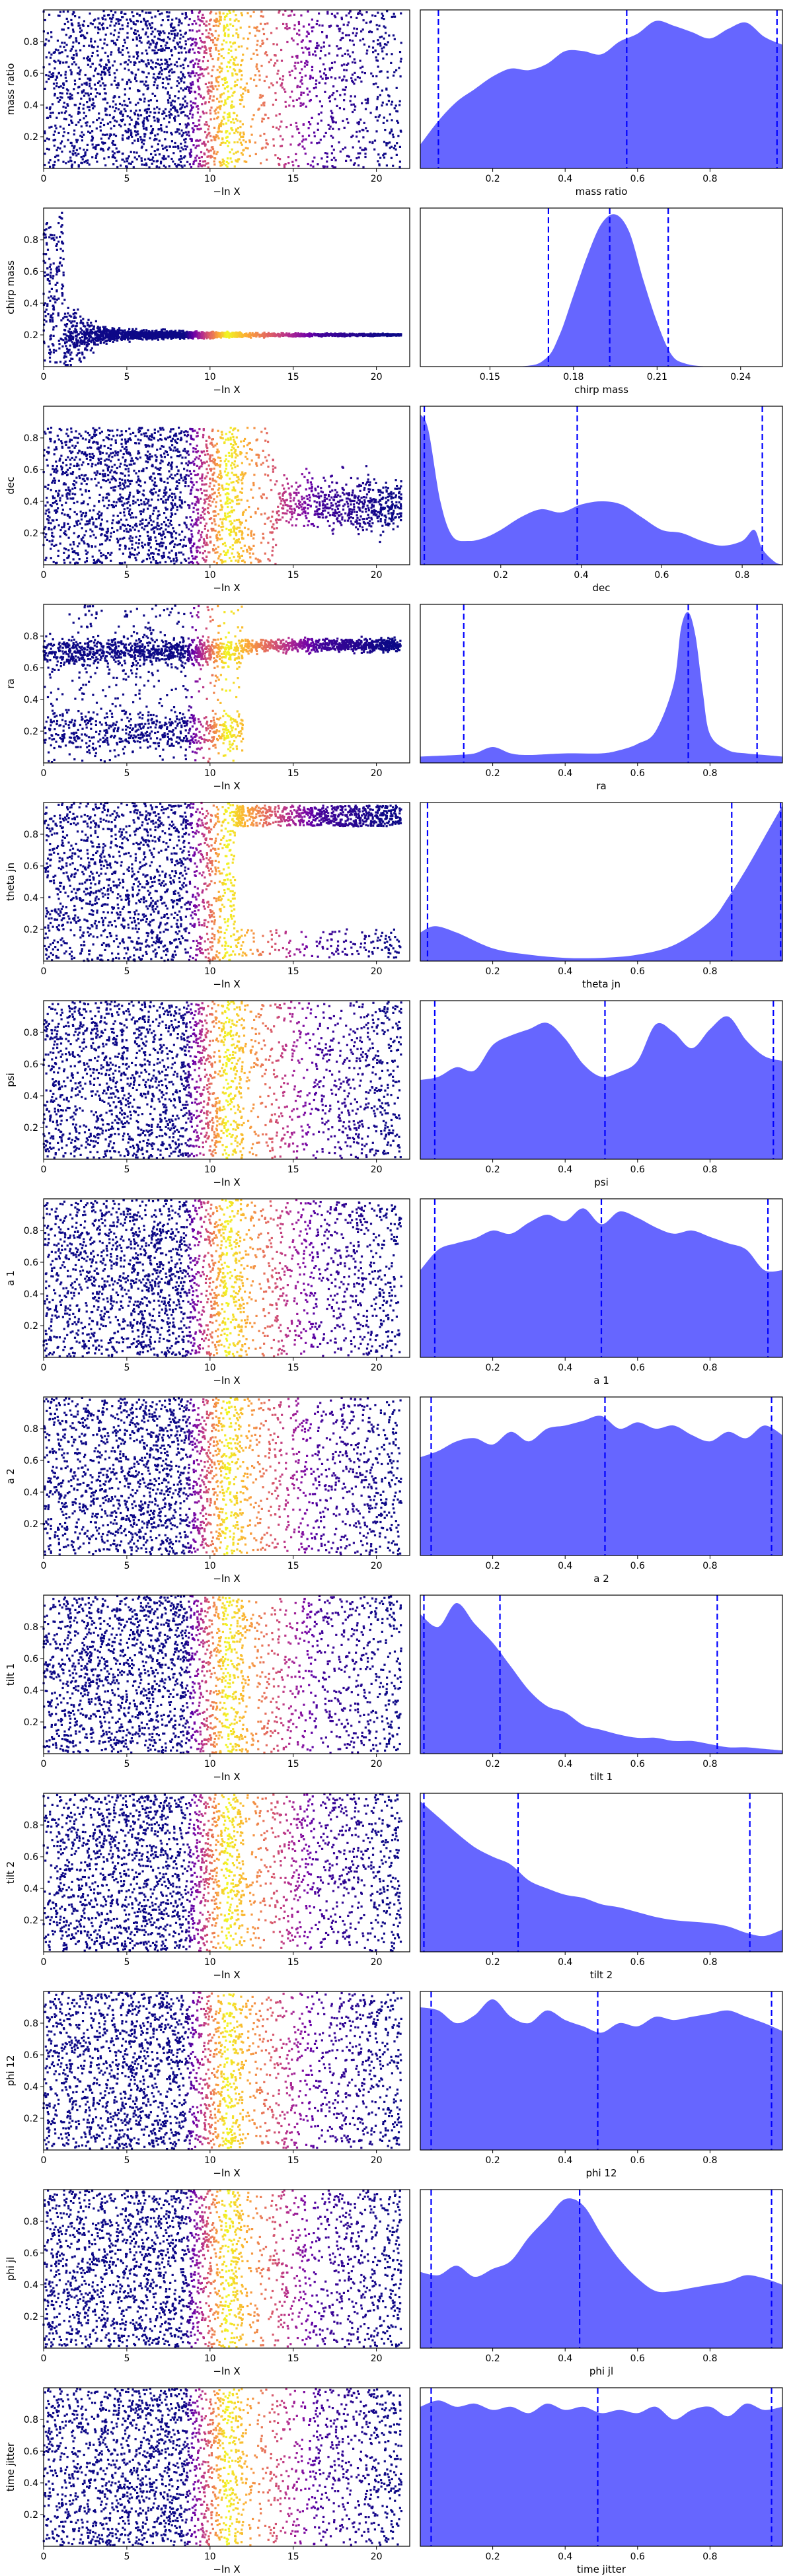 This screenshot has height=2576, width=793. I want to click on x-axis-label: a 1, so click(601, 1381).